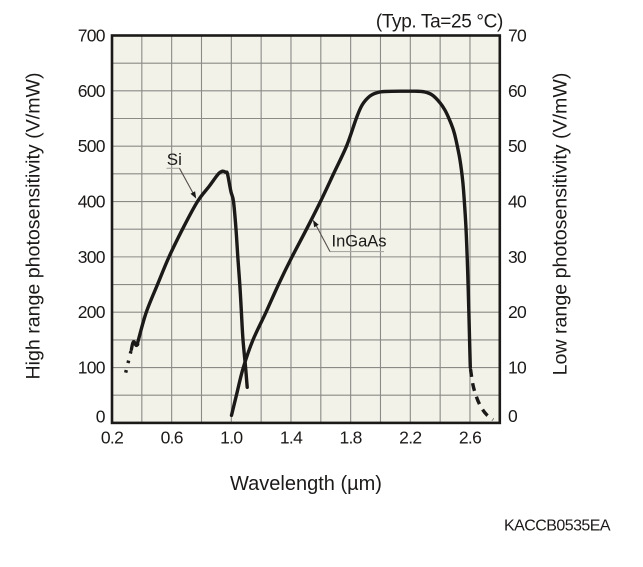  Describe the element at coordinates (470, 437) in the screenshot. I see `svg-text: 2.6` at that location.